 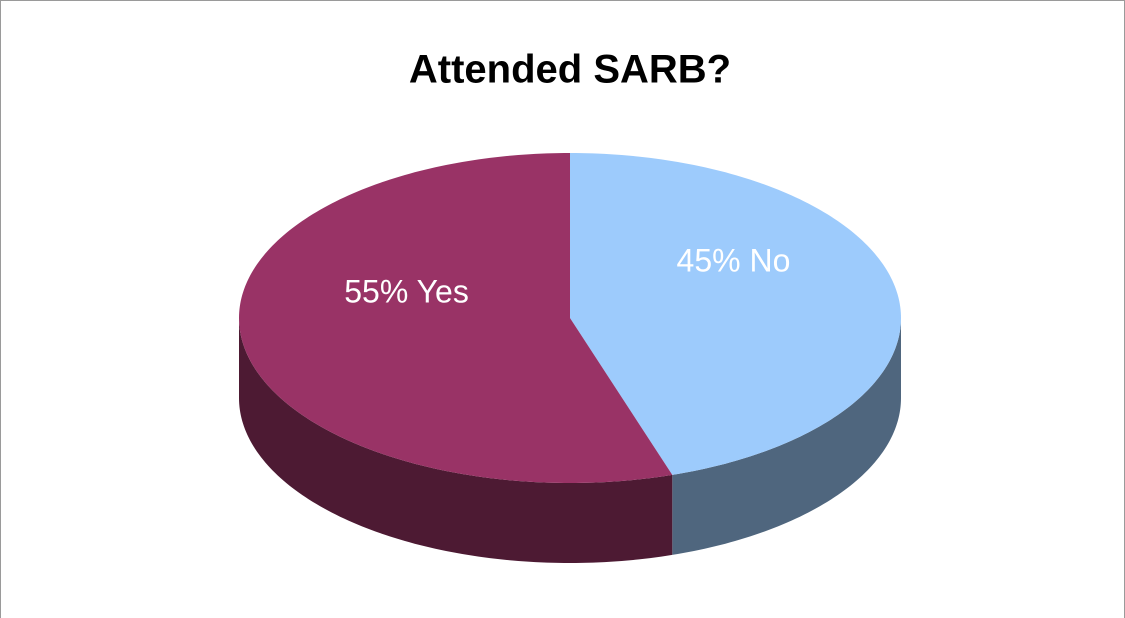 What do you see at coordinates (734, 261) in the screenshot?
I see `data-label: 45% No` at bounding box center [734, 261].